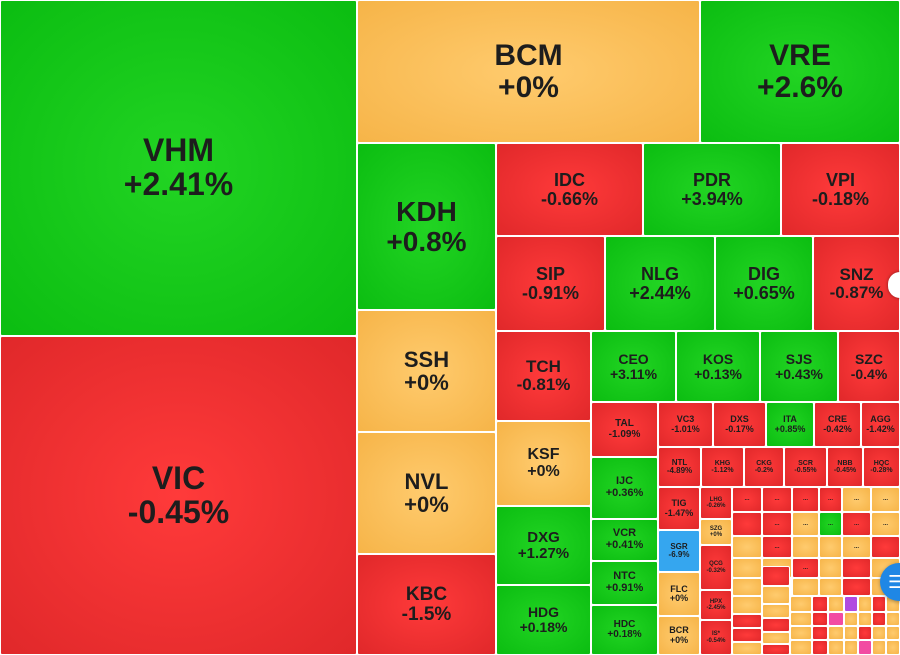 This screenshot has width=900, height=655. Describe the element at coordinates (712, 189) in the screenshot. I see `tile-pdr: PDR +3.94%` at that location.